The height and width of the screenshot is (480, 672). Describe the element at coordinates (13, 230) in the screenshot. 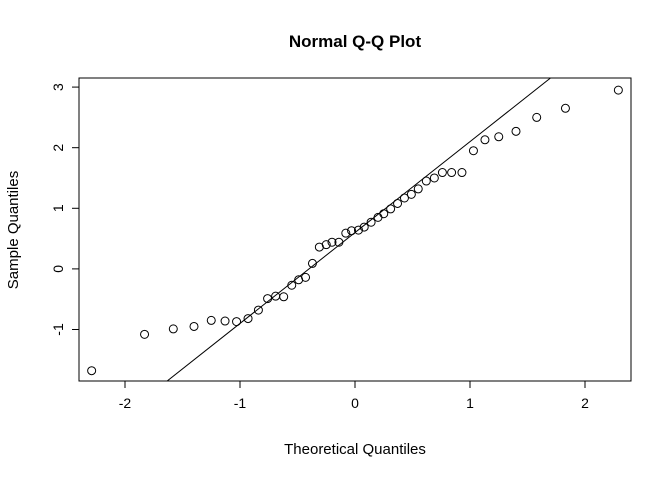

I see `y-axis-label: Sample Quantiles` at that location.